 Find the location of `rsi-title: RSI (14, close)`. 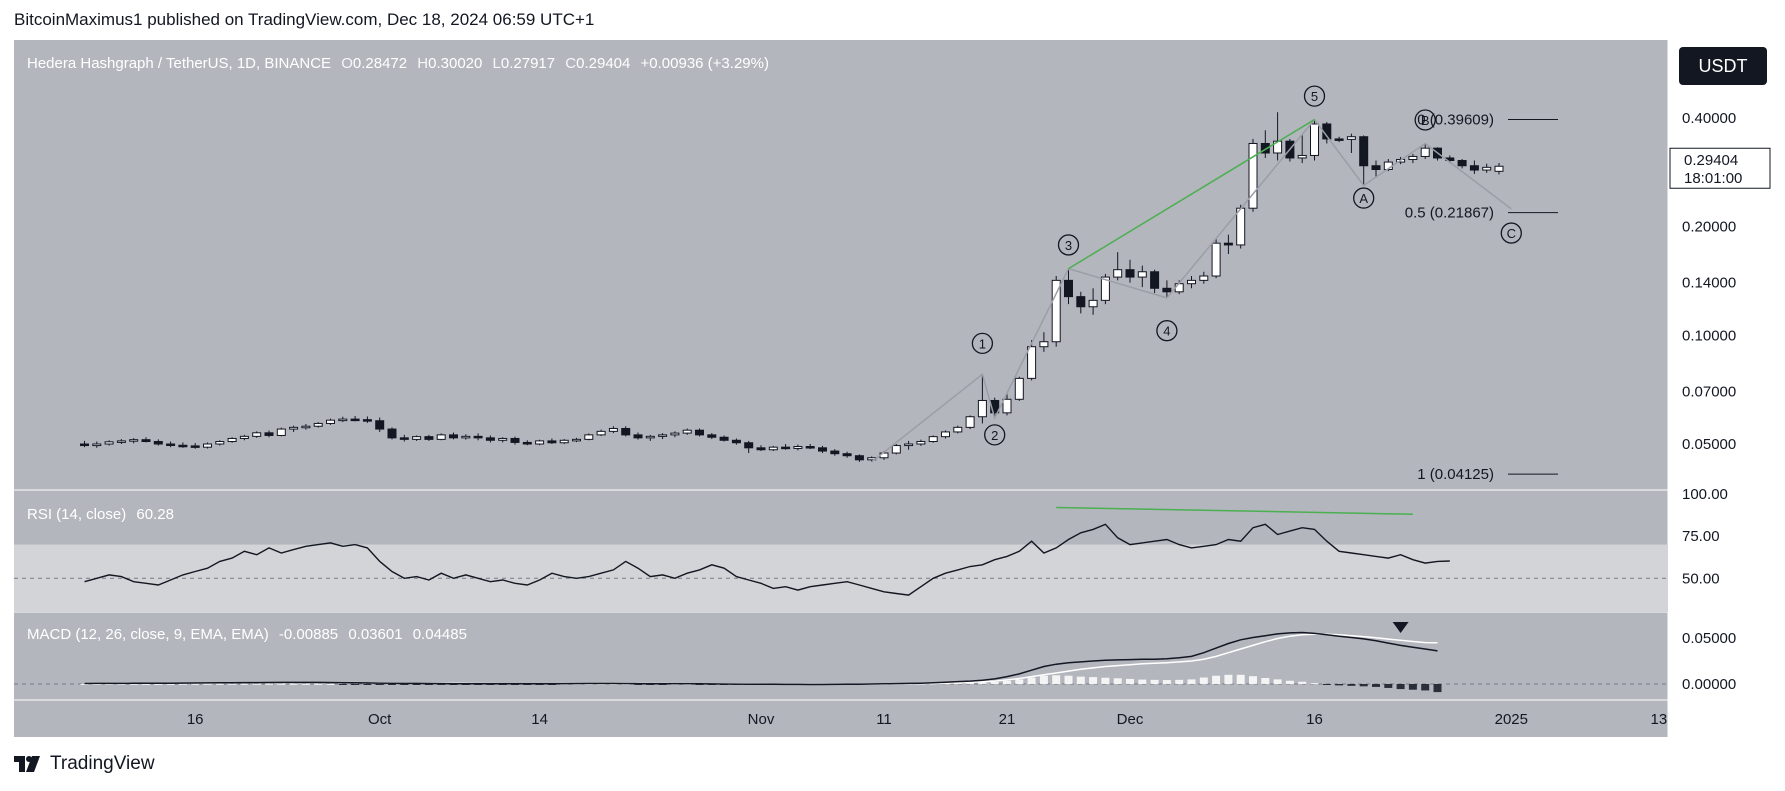

rsi-title: RSI (14, close) is located at coordinates (77, 514).